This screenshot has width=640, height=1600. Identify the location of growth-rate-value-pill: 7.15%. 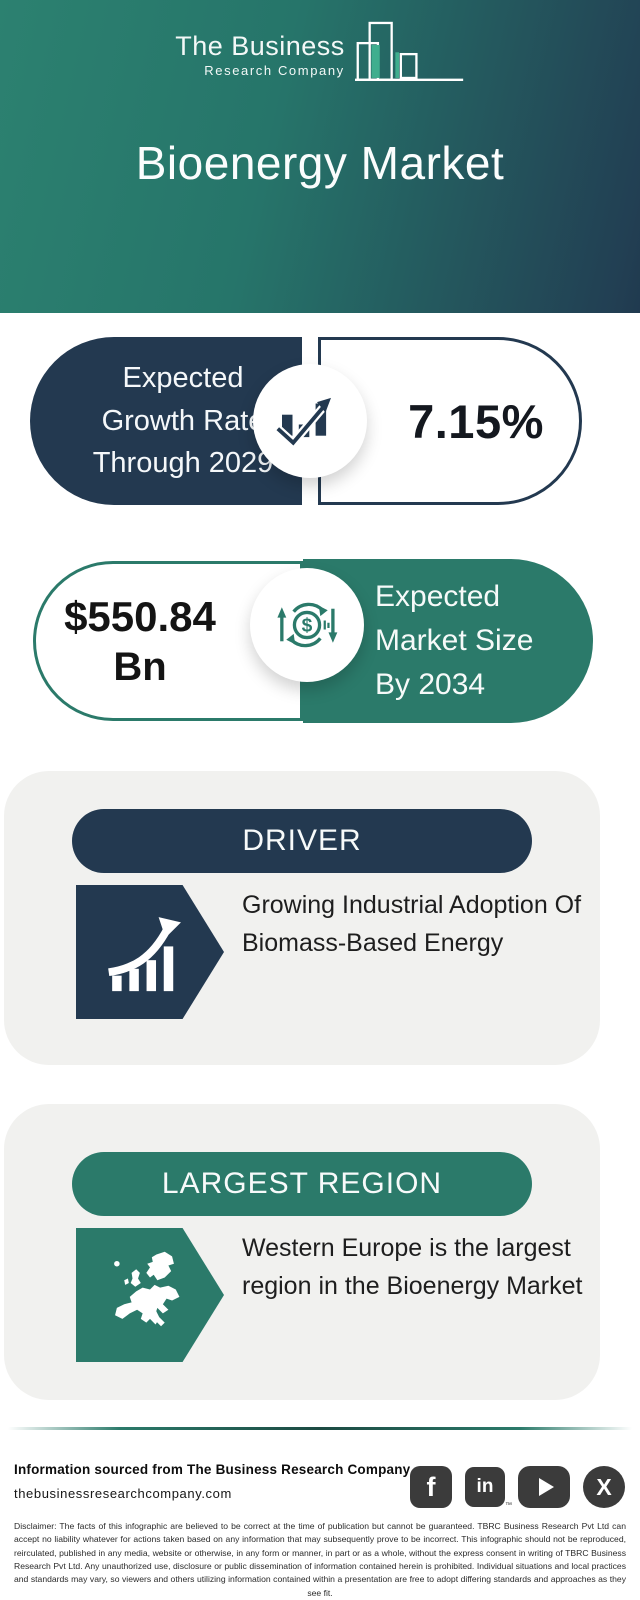
(450, 421).